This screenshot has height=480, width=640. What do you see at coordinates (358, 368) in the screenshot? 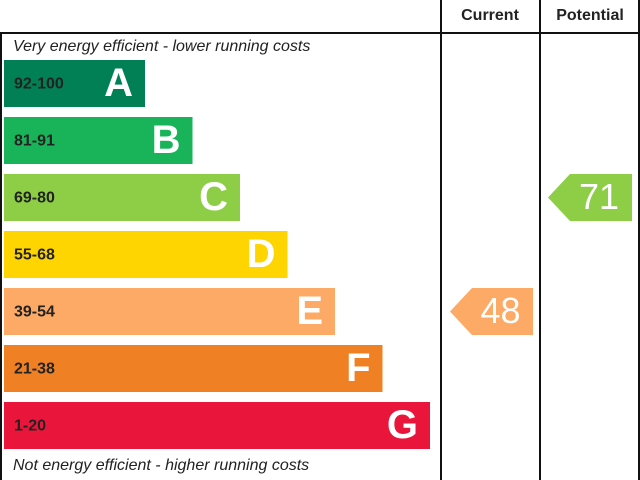
I see `band-letter: F` at bounding box center [358, 368].